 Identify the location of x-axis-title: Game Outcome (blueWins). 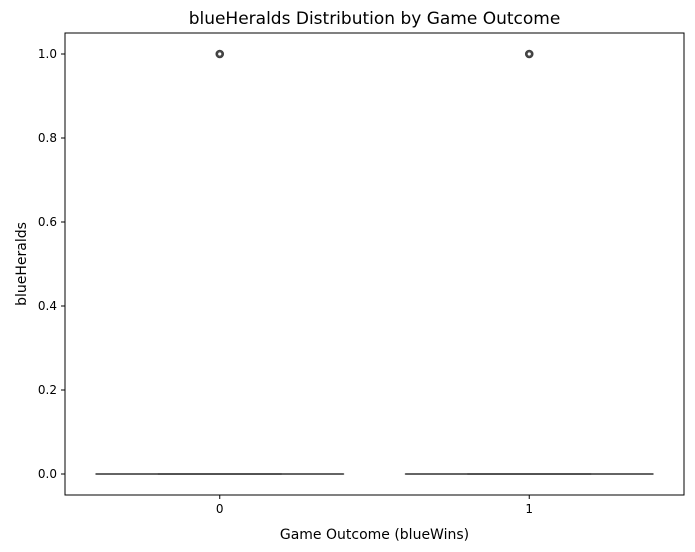
(374, 535).